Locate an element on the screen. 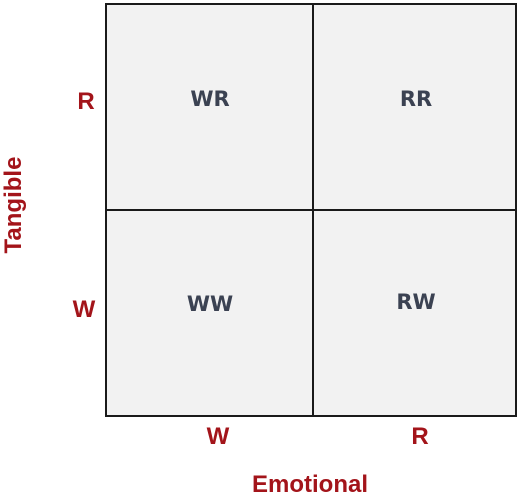 This screenshot has height=499, width=520. y-axis-tick-top: R is located at coordinates (86, 101).